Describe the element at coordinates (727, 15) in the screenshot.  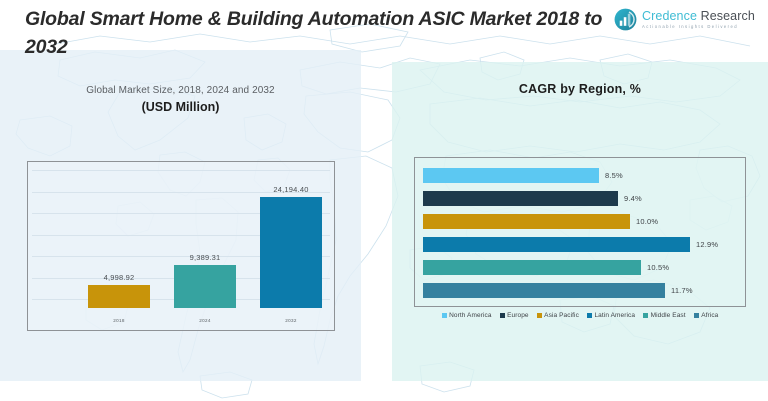
I see `logo-name-second: Research` at that location.